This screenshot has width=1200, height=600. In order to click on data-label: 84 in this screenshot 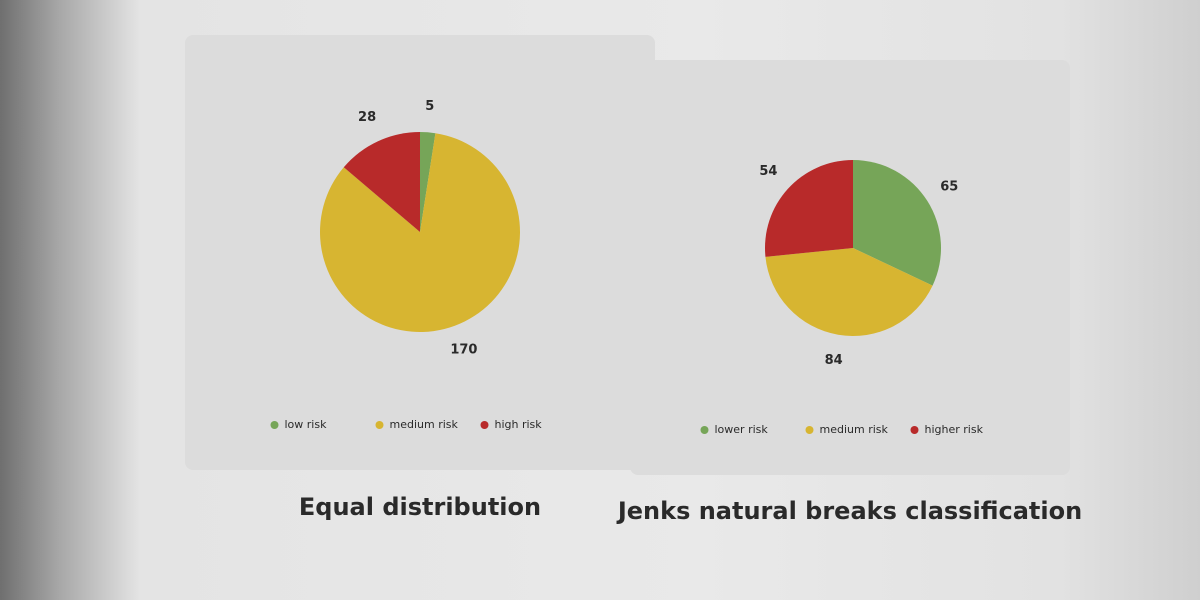, I will do `click(834, 360)`.